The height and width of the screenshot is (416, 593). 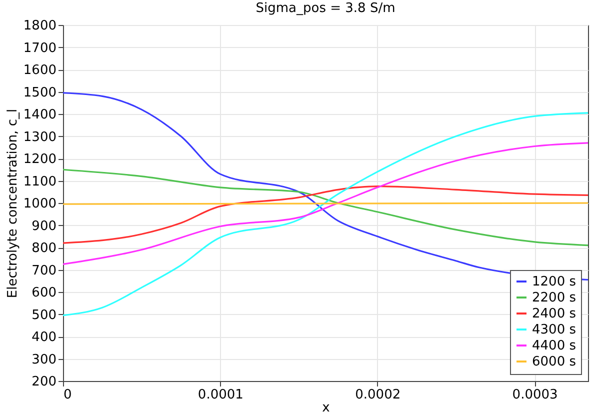 What do you see at coordinates (554, 298) in the screenshot?
I see `legend-label: 2200 s` at bounding box center [554, 298].